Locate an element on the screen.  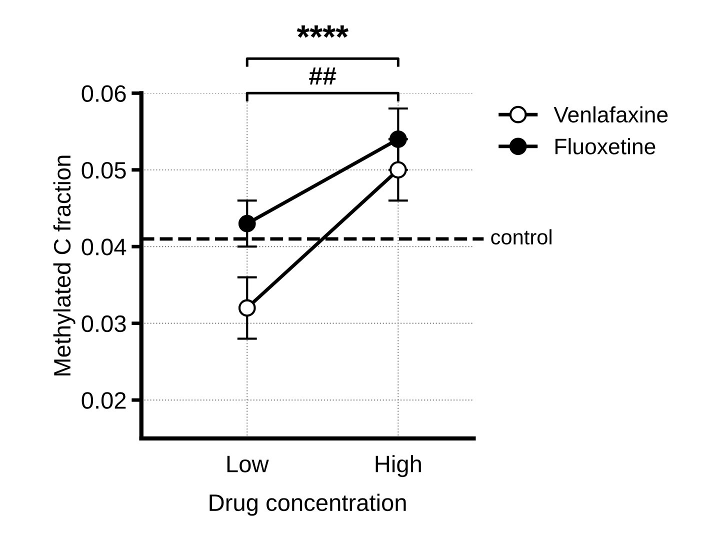
legend-label: Fluoxetine is located at coordinates (605, 146).